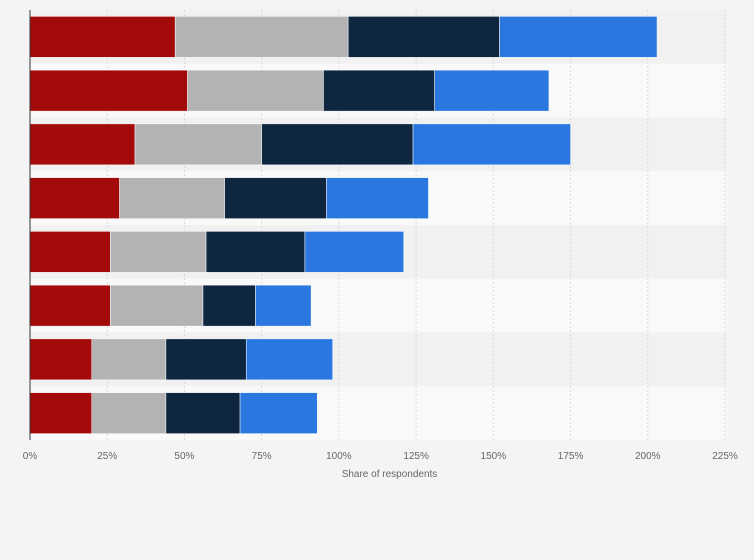 The image size is (754, 560). What do you see at coordinates (416, 456) in the screenshot?
I see `x-tick-label: 125%` at bounding box center [416, 456].